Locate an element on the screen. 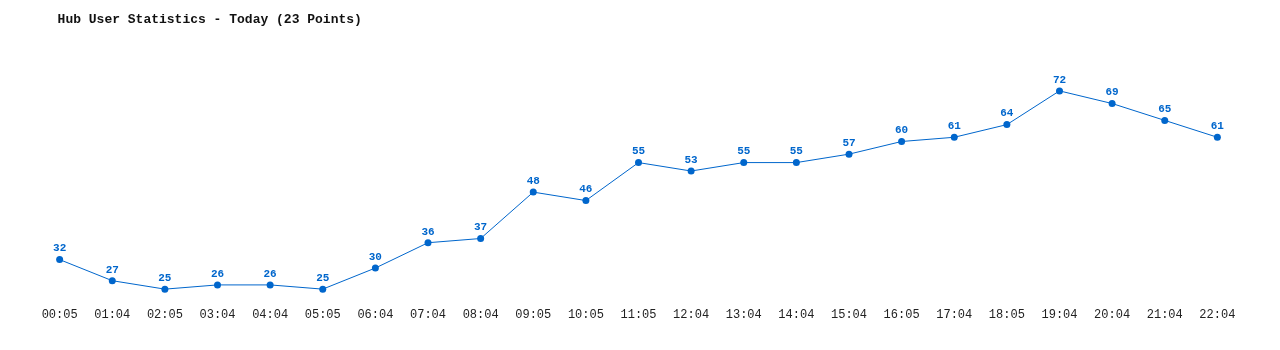  x-tick-label: 15:04 is located at coordinates (849, 315).